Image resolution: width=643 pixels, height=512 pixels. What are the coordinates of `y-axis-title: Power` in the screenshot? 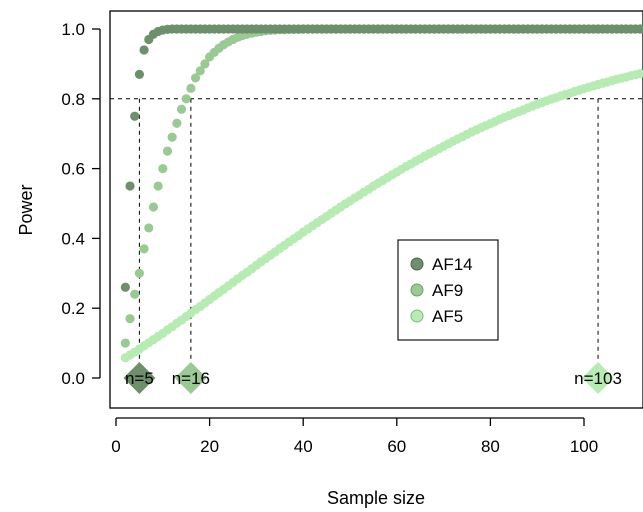 It's located at (26, 209).